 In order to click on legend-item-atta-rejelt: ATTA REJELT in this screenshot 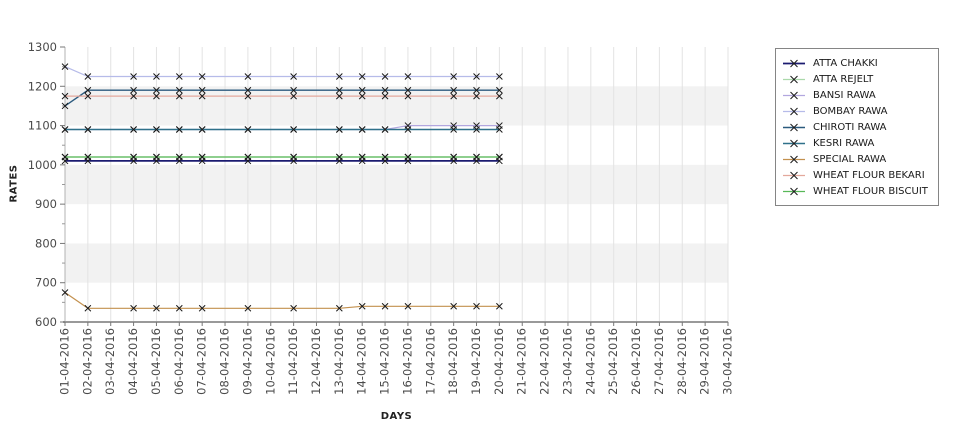, I will do `click(856, 79)`.